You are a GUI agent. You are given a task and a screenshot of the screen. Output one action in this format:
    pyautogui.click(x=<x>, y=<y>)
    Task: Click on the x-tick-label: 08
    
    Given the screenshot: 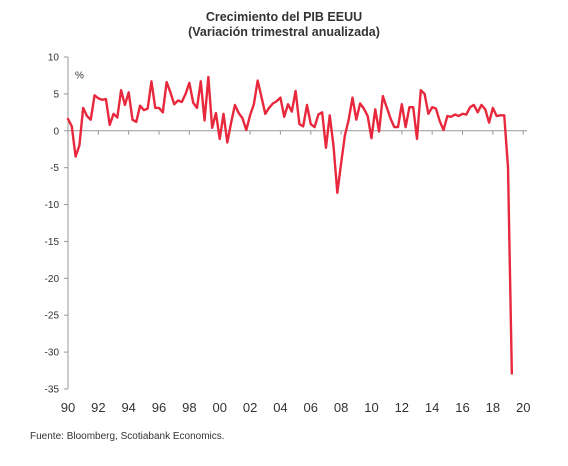 What is the action you would take?
    pyautogui.click(x=341, y=407)
    